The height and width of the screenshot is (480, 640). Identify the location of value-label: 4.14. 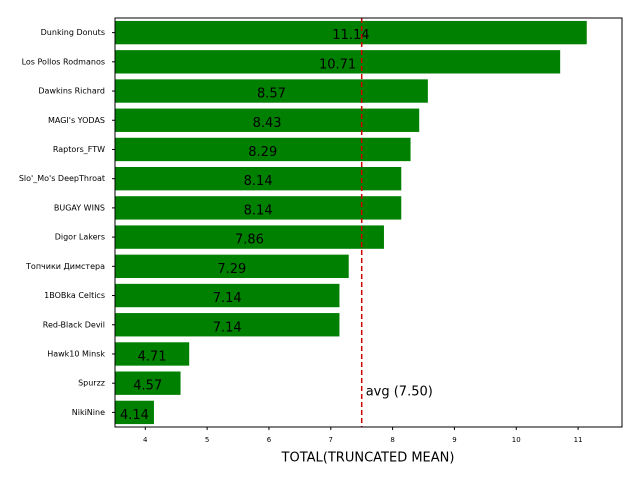
(134, 415).